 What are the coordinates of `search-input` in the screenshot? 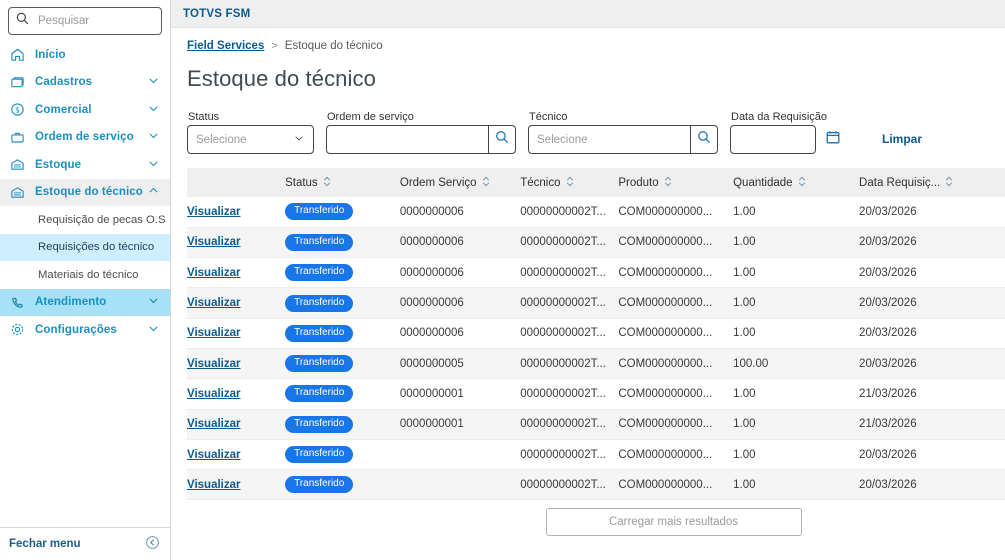 It's located at (95, 21).